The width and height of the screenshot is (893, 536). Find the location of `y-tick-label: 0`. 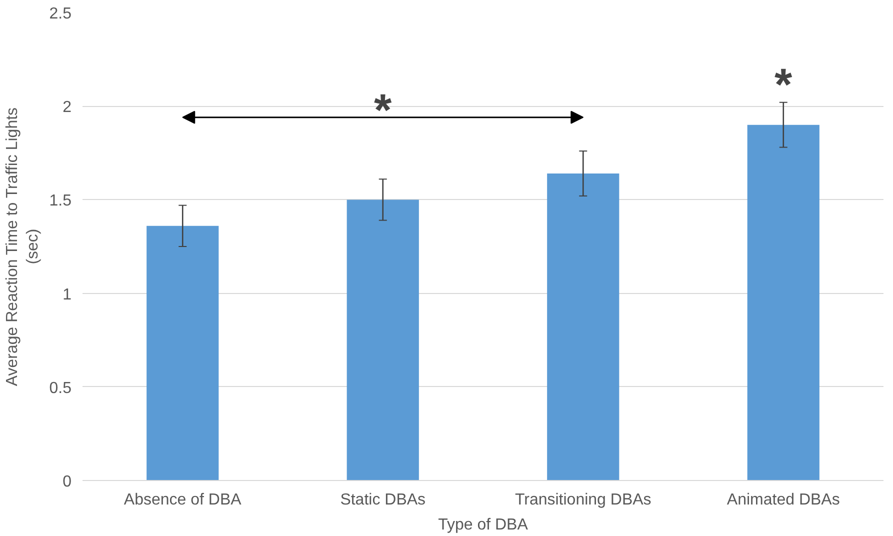

y-tick-label: 0 is located at coordinates (67, 482).